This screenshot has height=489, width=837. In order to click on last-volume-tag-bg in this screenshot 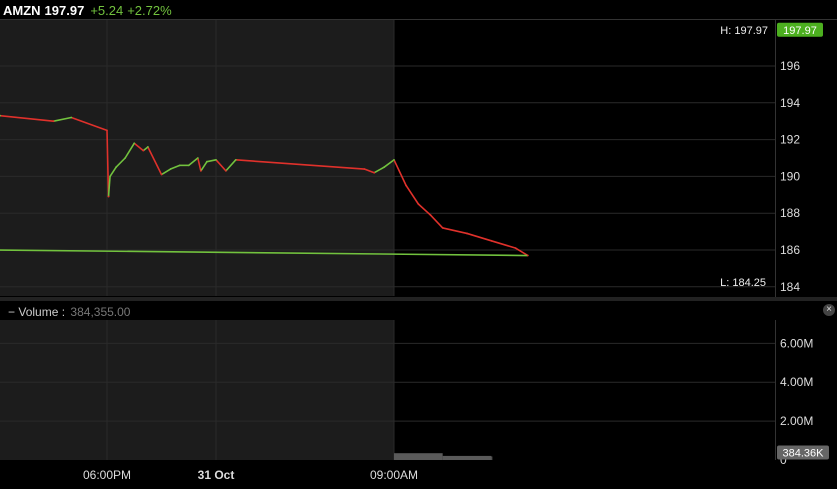, I will do `click(803, 452)`.